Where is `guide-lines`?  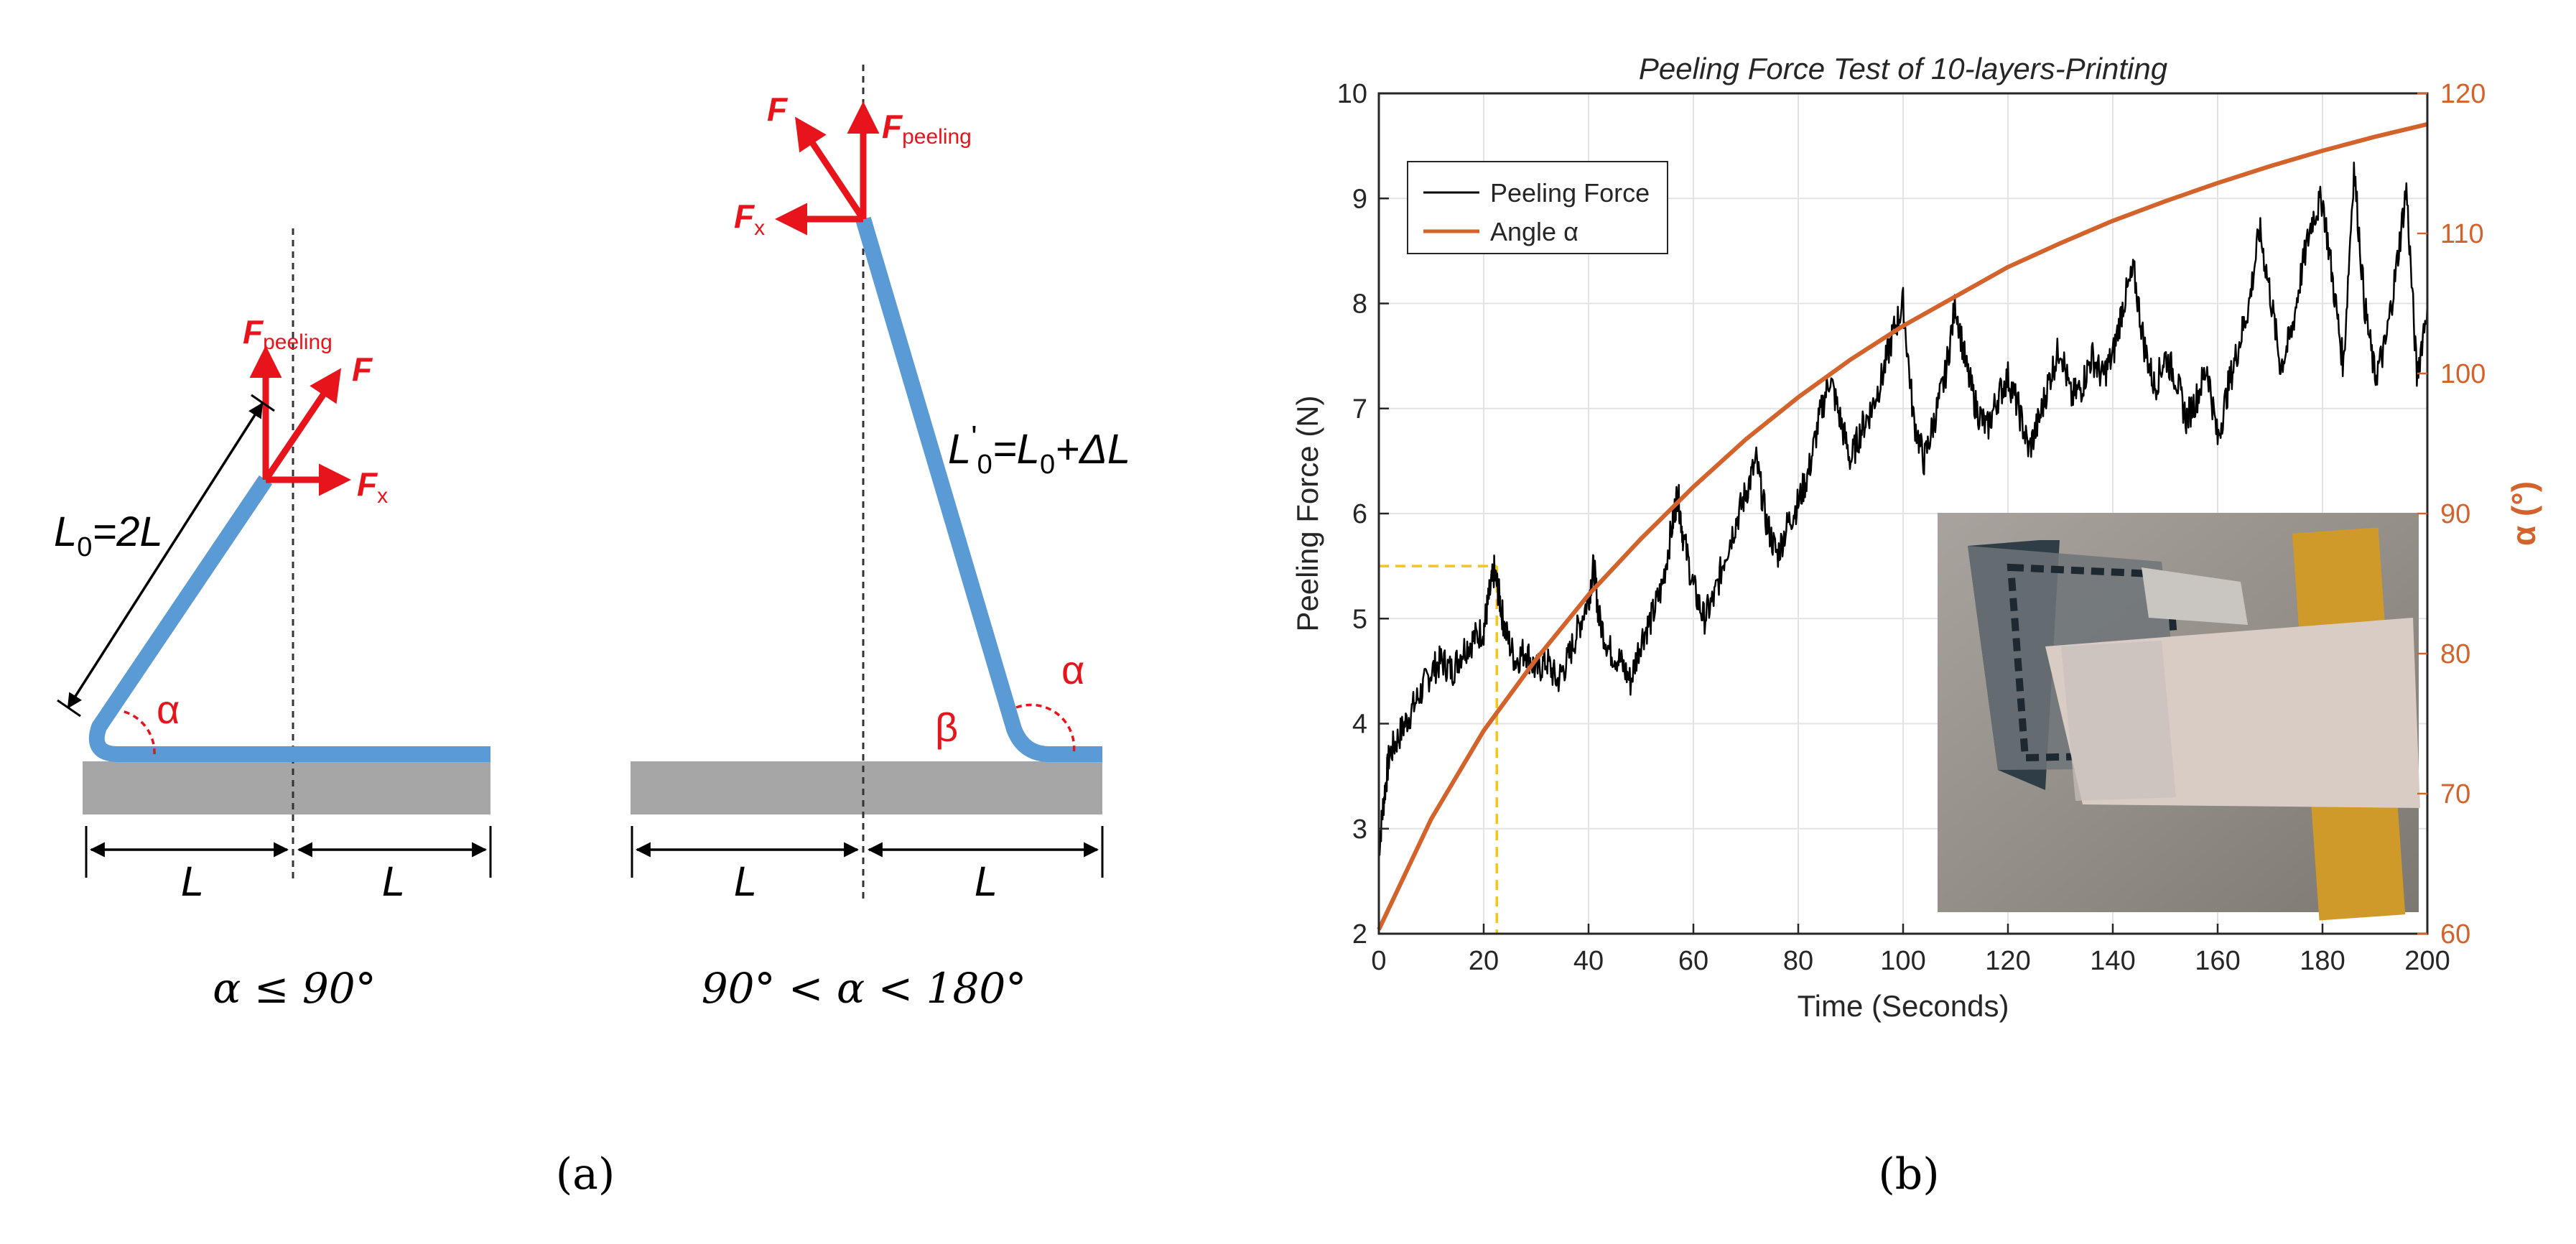
guide-lines is located at coordinates (1438, 750).